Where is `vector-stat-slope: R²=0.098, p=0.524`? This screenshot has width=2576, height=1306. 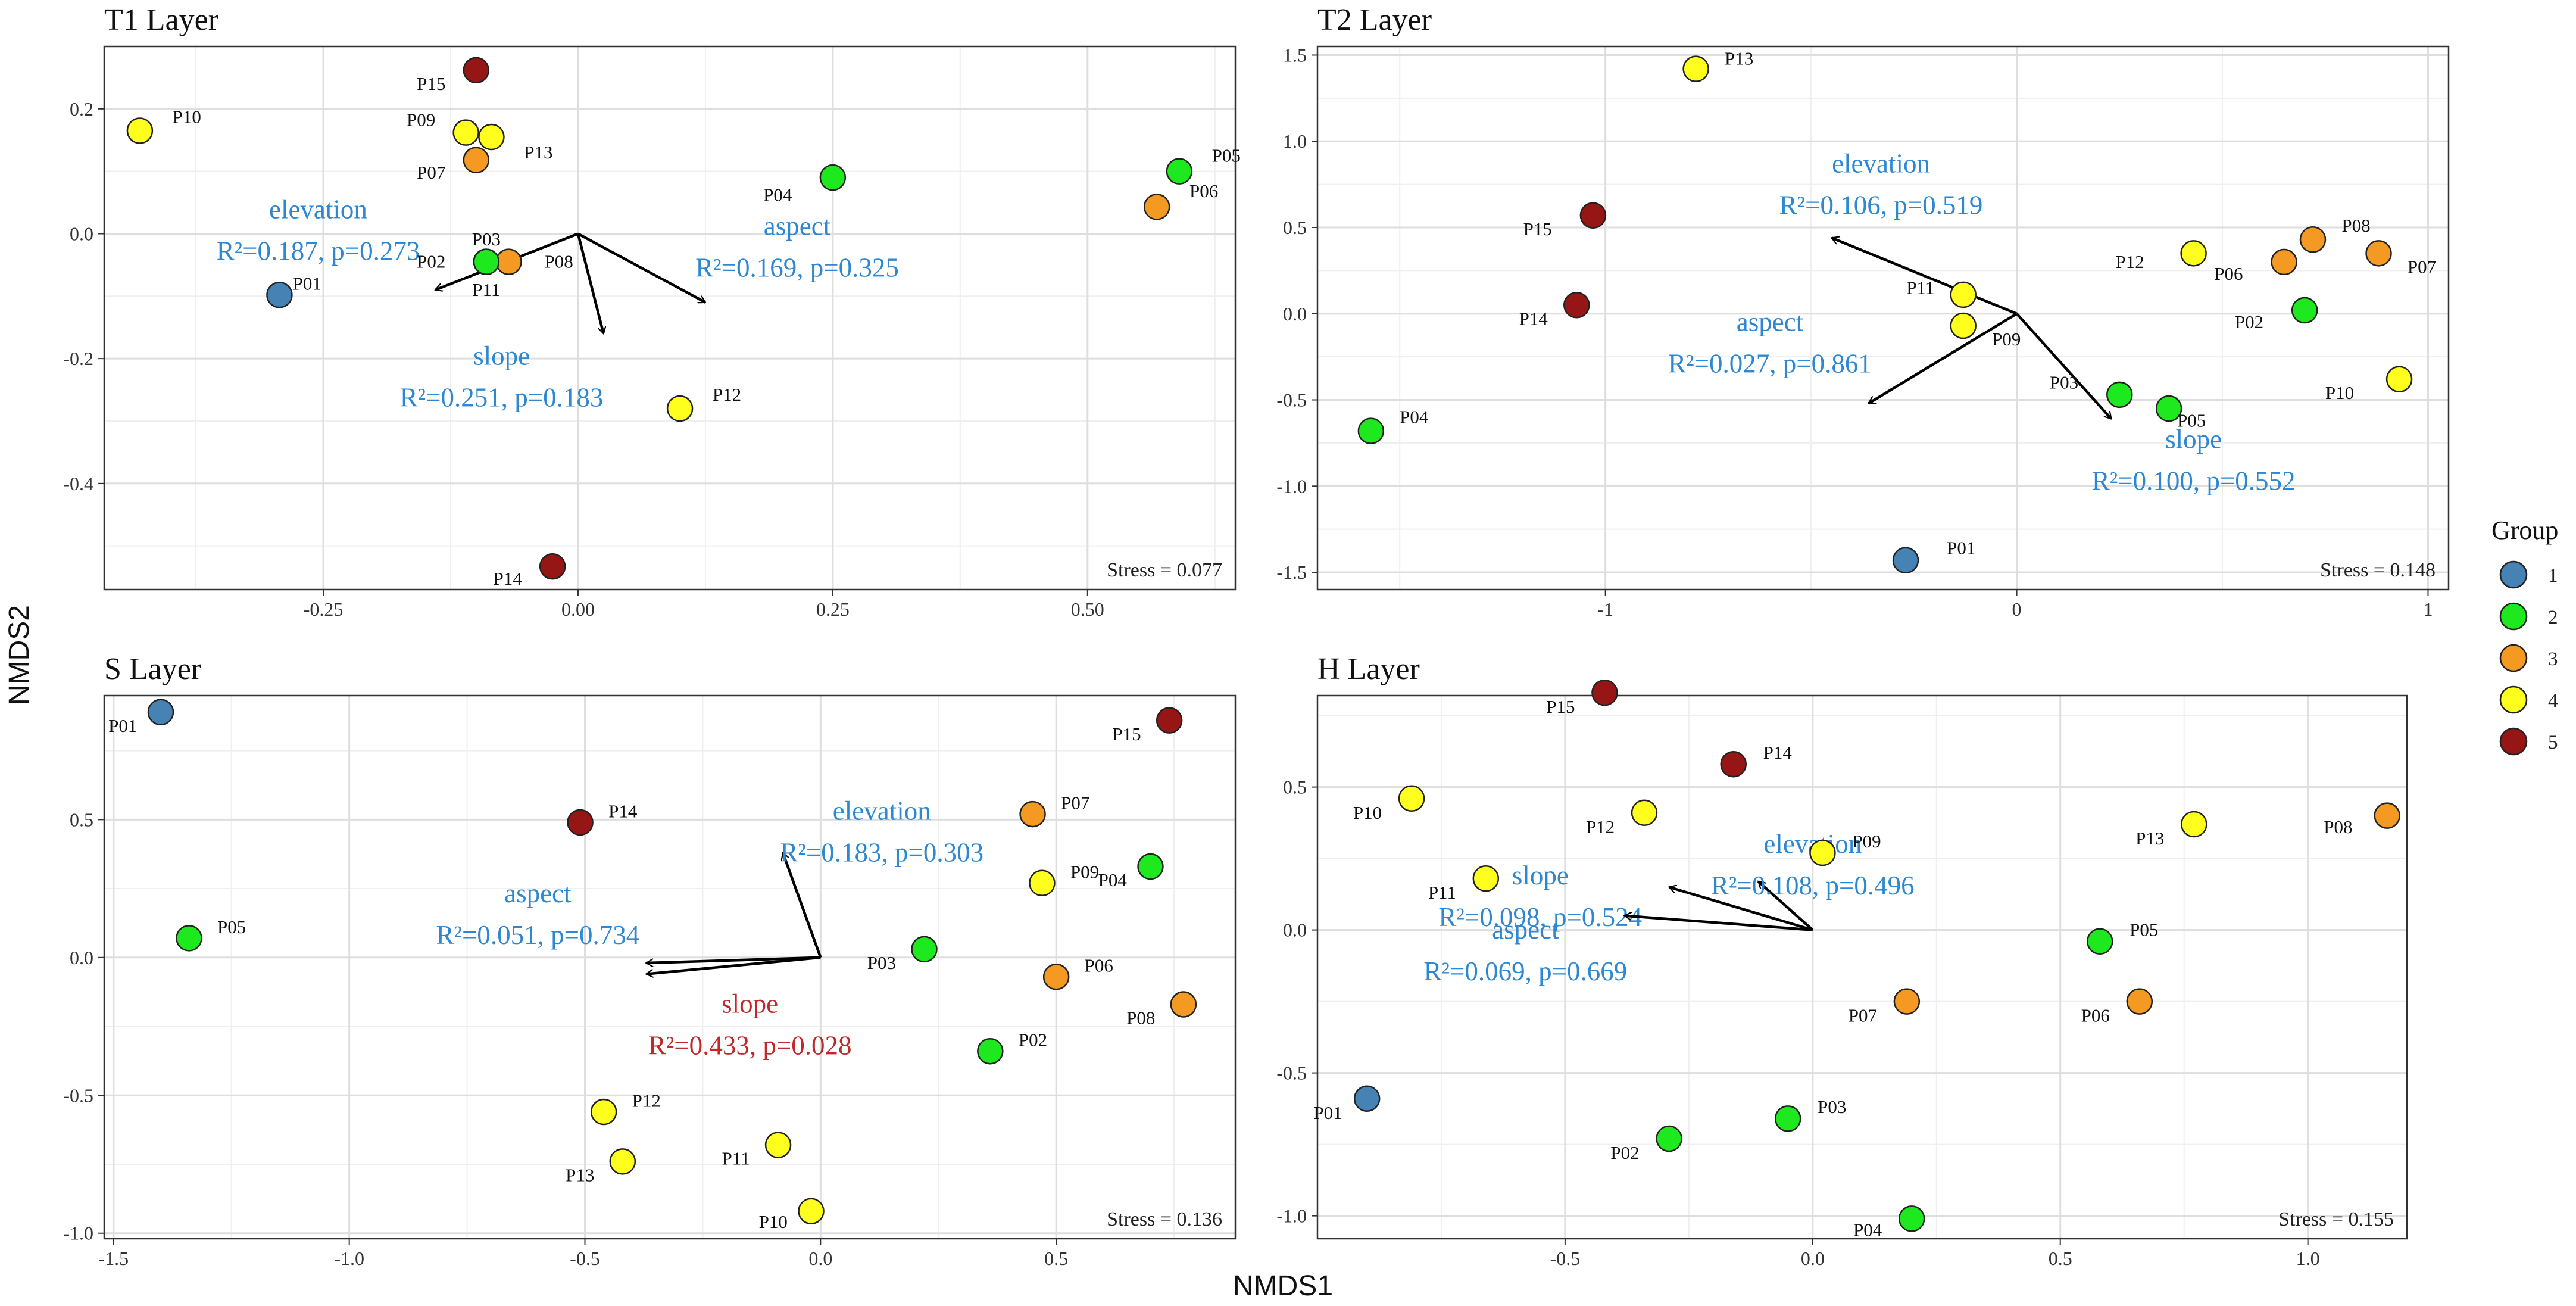
vector-stat-slope: R²=0.098, p=0.524 is located at coordinates (1540, 917).